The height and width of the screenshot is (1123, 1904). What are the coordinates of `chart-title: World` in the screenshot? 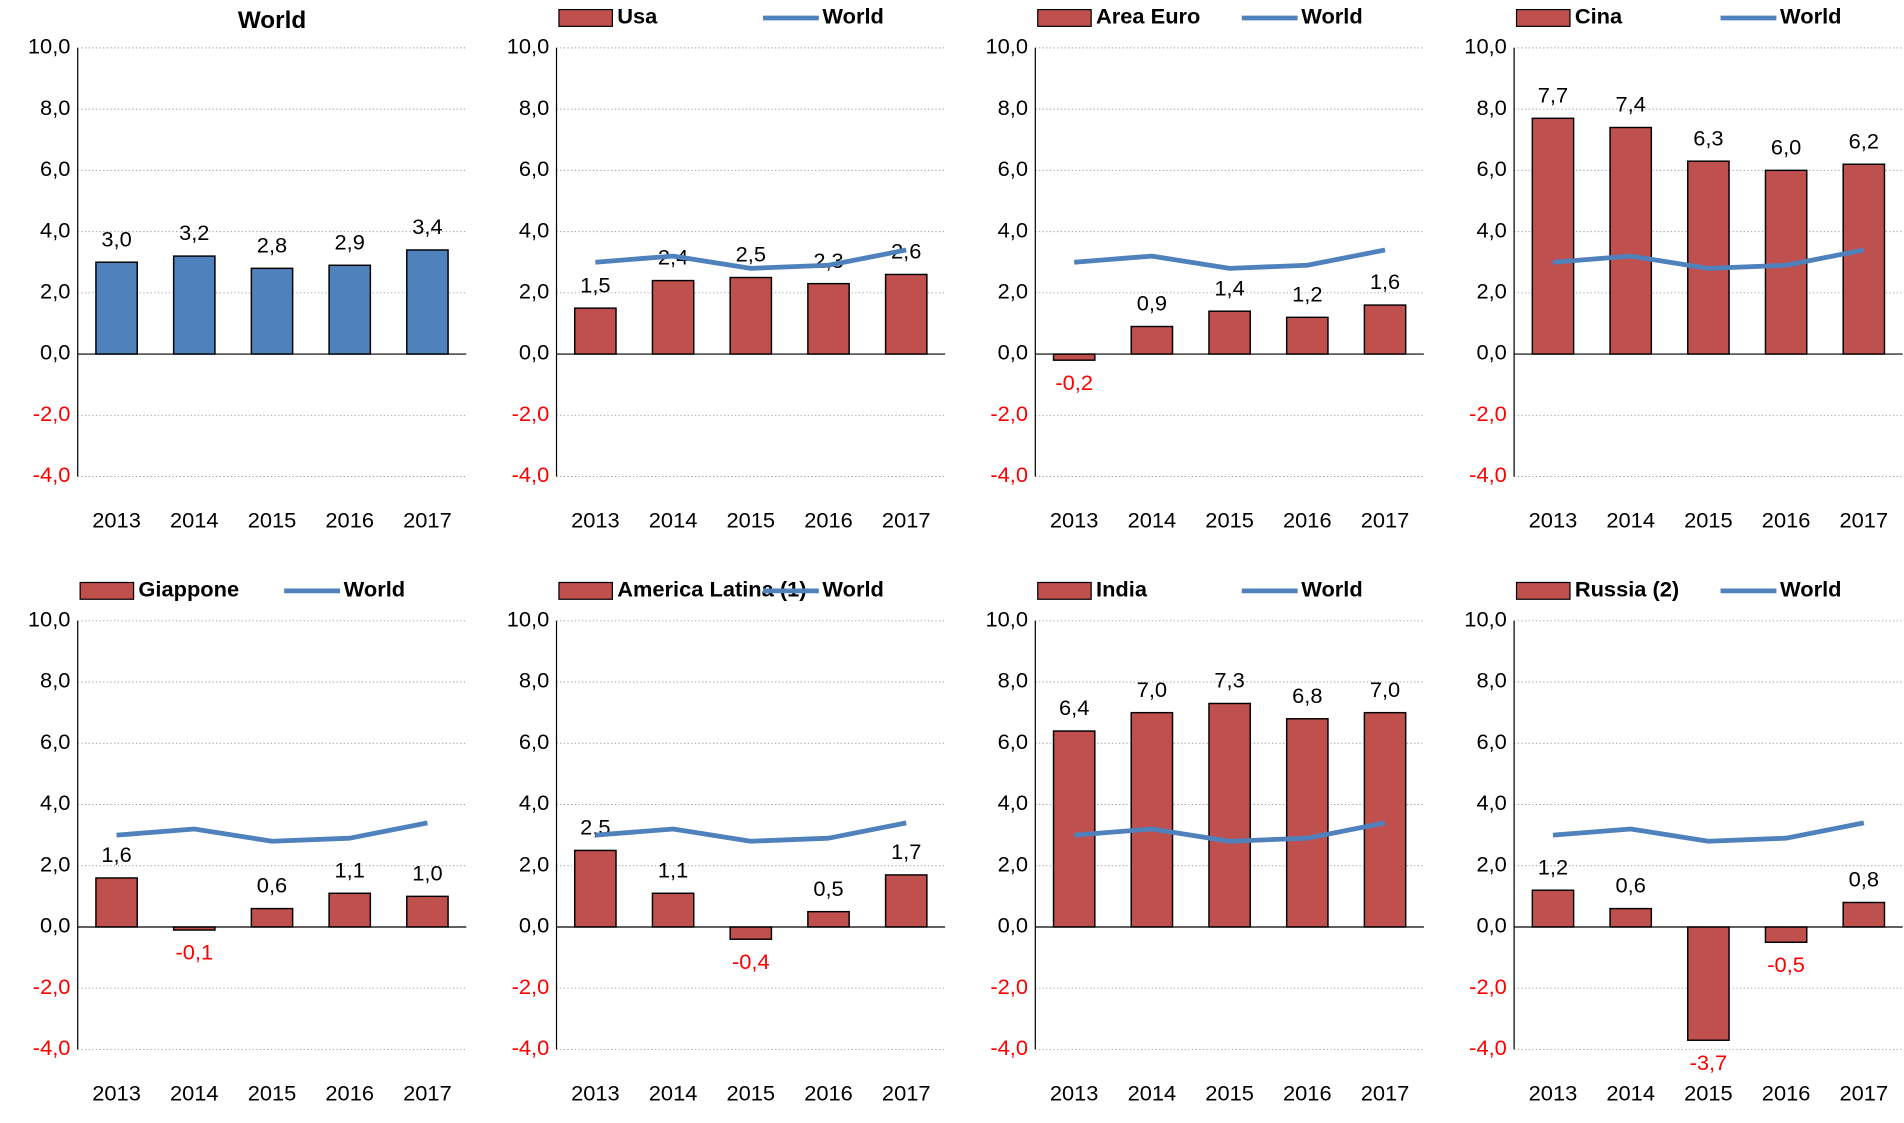 It's located at (272, 20).